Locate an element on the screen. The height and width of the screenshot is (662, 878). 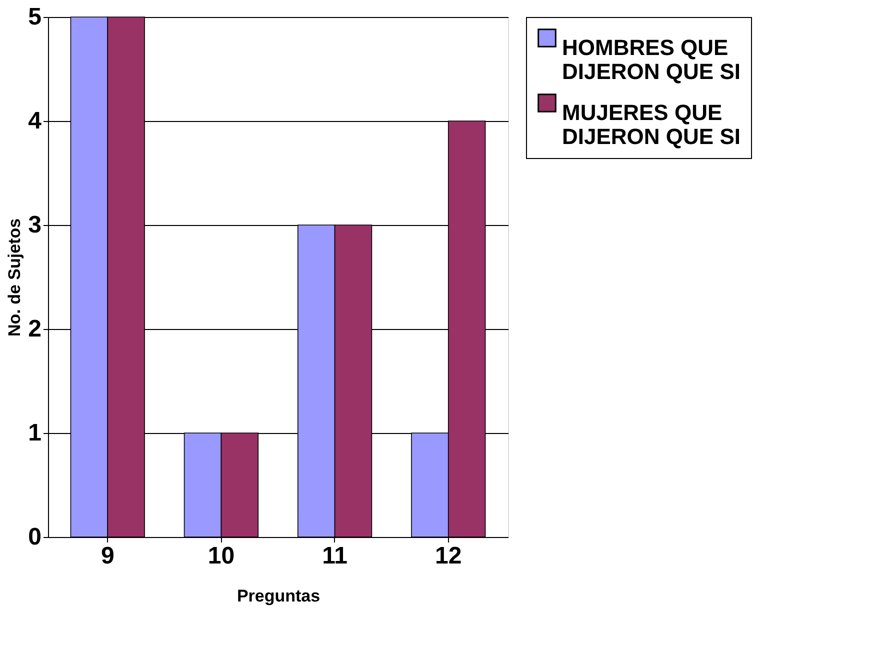
y-tick-label: 0 is located at coordinates (35, 537).